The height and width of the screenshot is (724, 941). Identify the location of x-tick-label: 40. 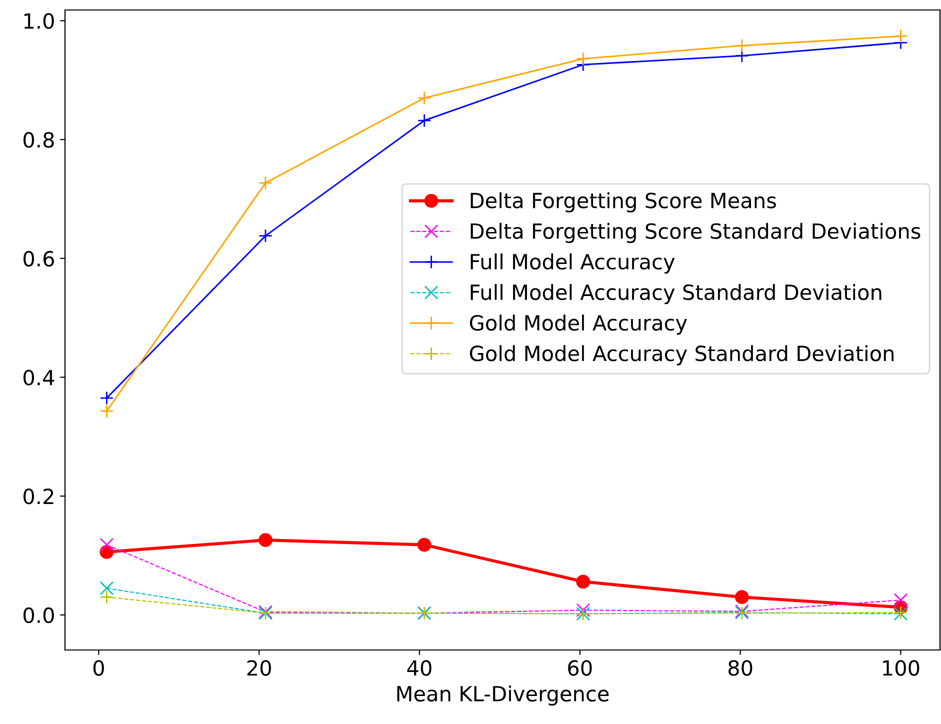
(419, 668).